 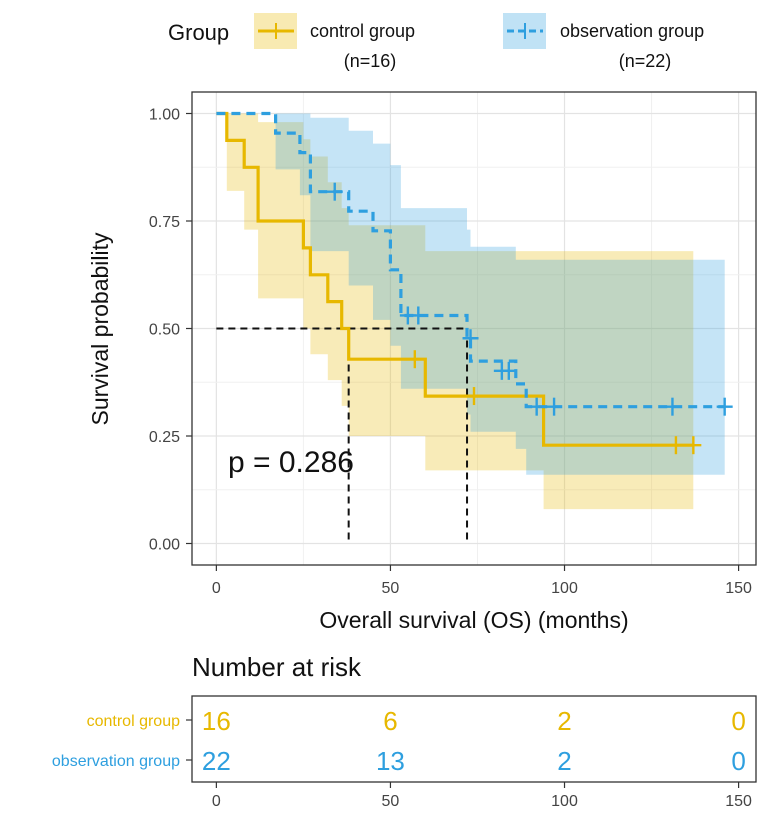 What do you see at coordinates (198, 32) in the screenshot?
I see `legend-title: Group` at bounding box center [198, 32].